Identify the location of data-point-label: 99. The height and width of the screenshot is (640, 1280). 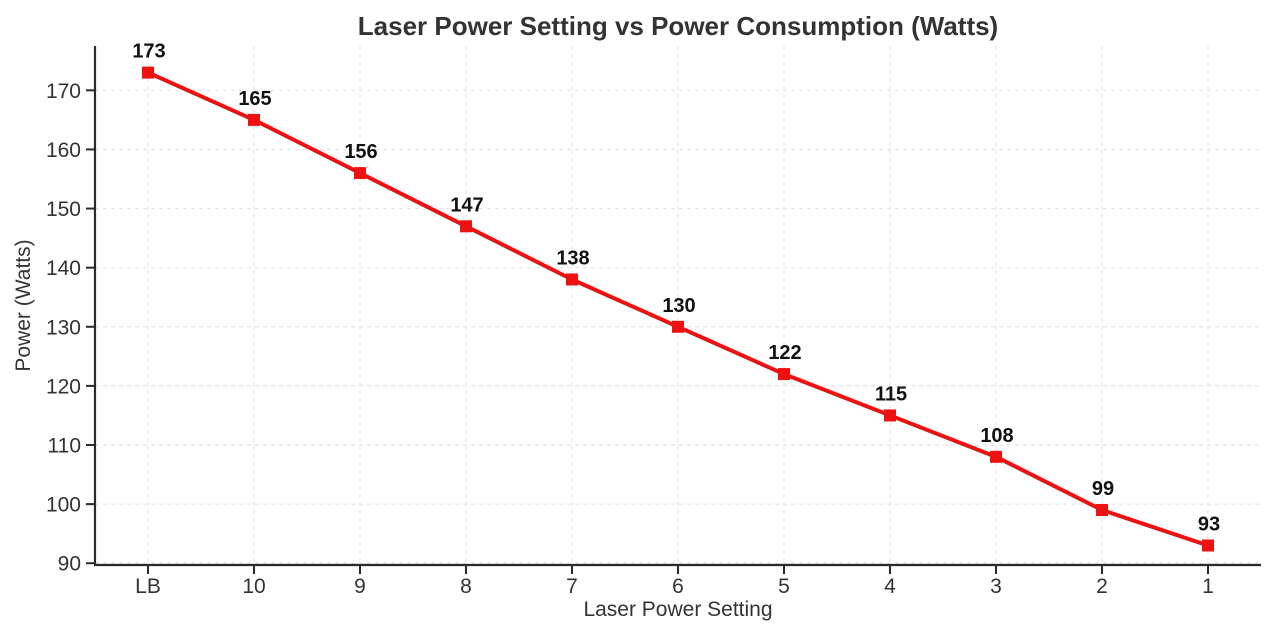
(1103, 489).